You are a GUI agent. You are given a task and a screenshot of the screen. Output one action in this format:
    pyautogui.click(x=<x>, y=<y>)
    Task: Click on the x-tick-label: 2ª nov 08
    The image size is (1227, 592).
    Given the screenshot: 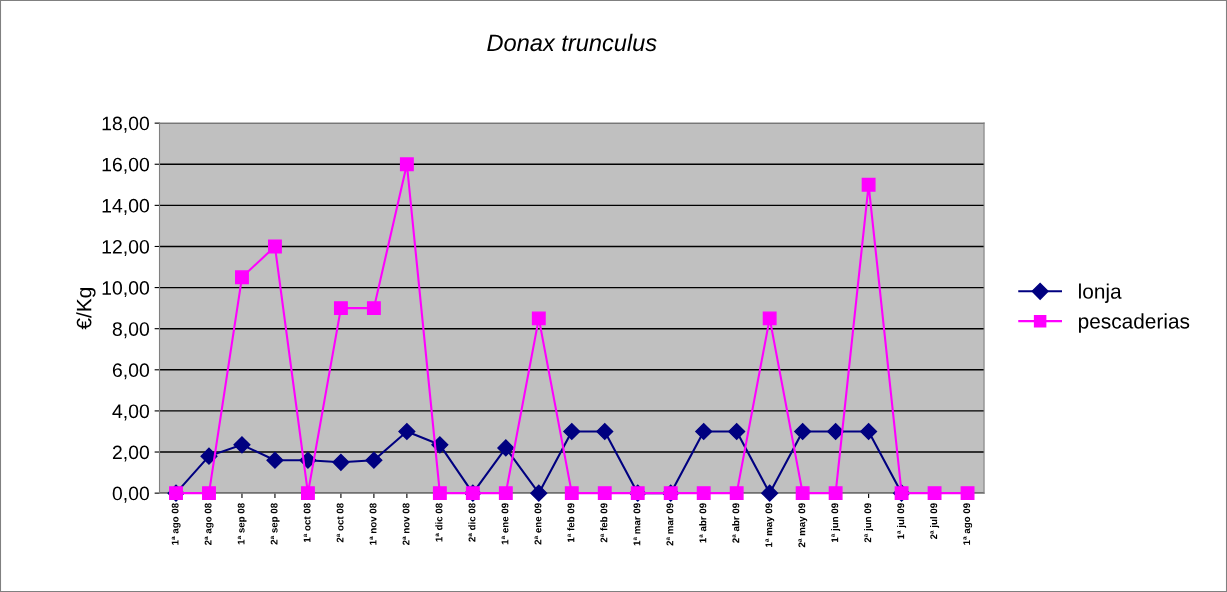 What is the action you would take?
    pyautogui.click(x=406, y=524)
    